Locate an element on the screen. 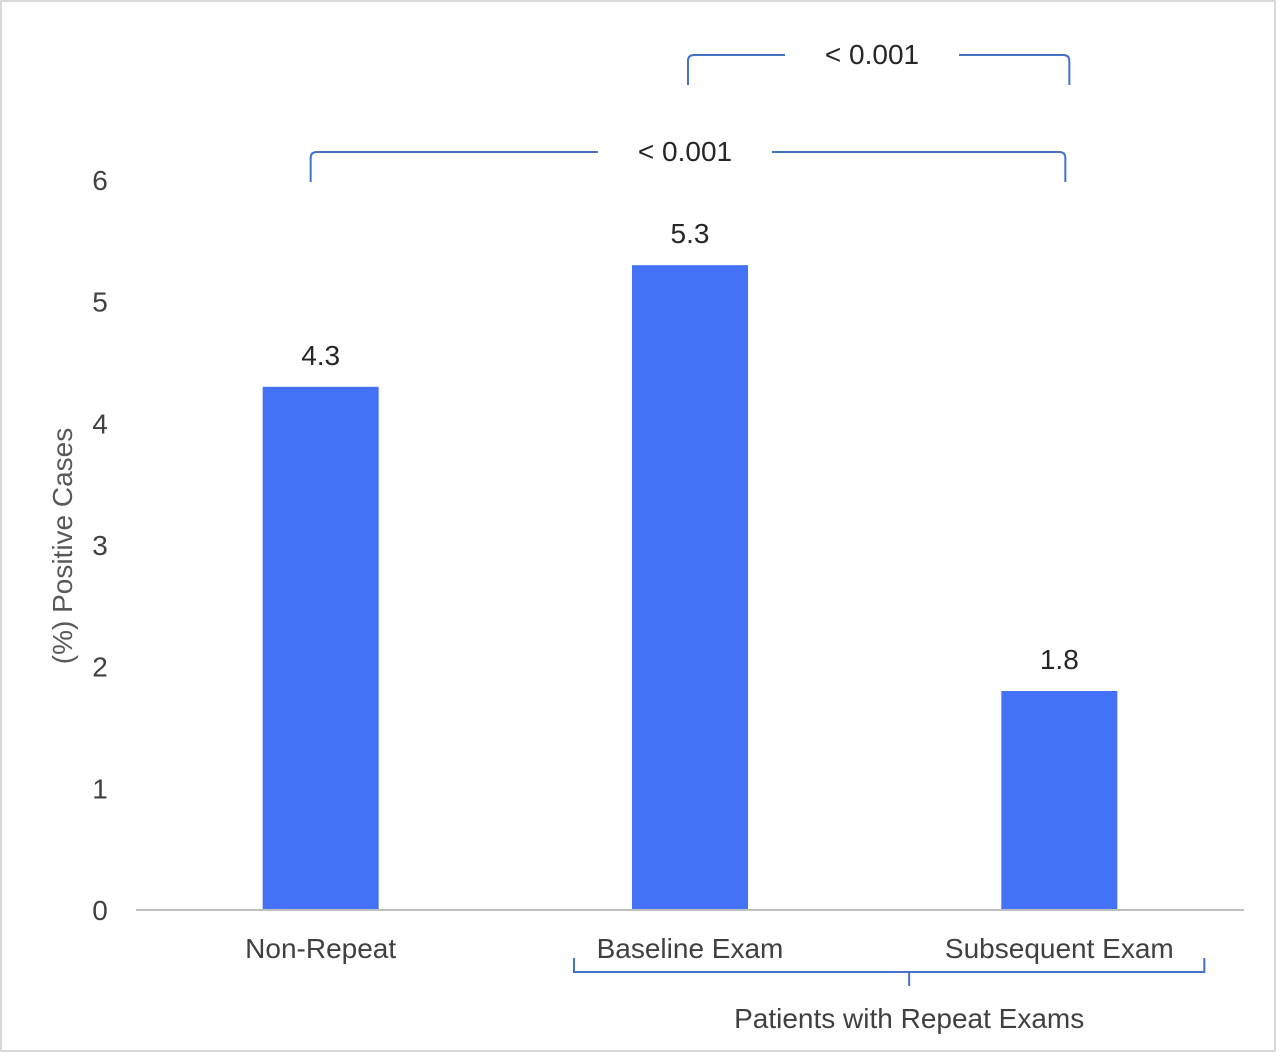 The width and height of the screenshot is (1280, 1058). y-axis-title: (%) Positive Cases is located at coordinates (62, 546).